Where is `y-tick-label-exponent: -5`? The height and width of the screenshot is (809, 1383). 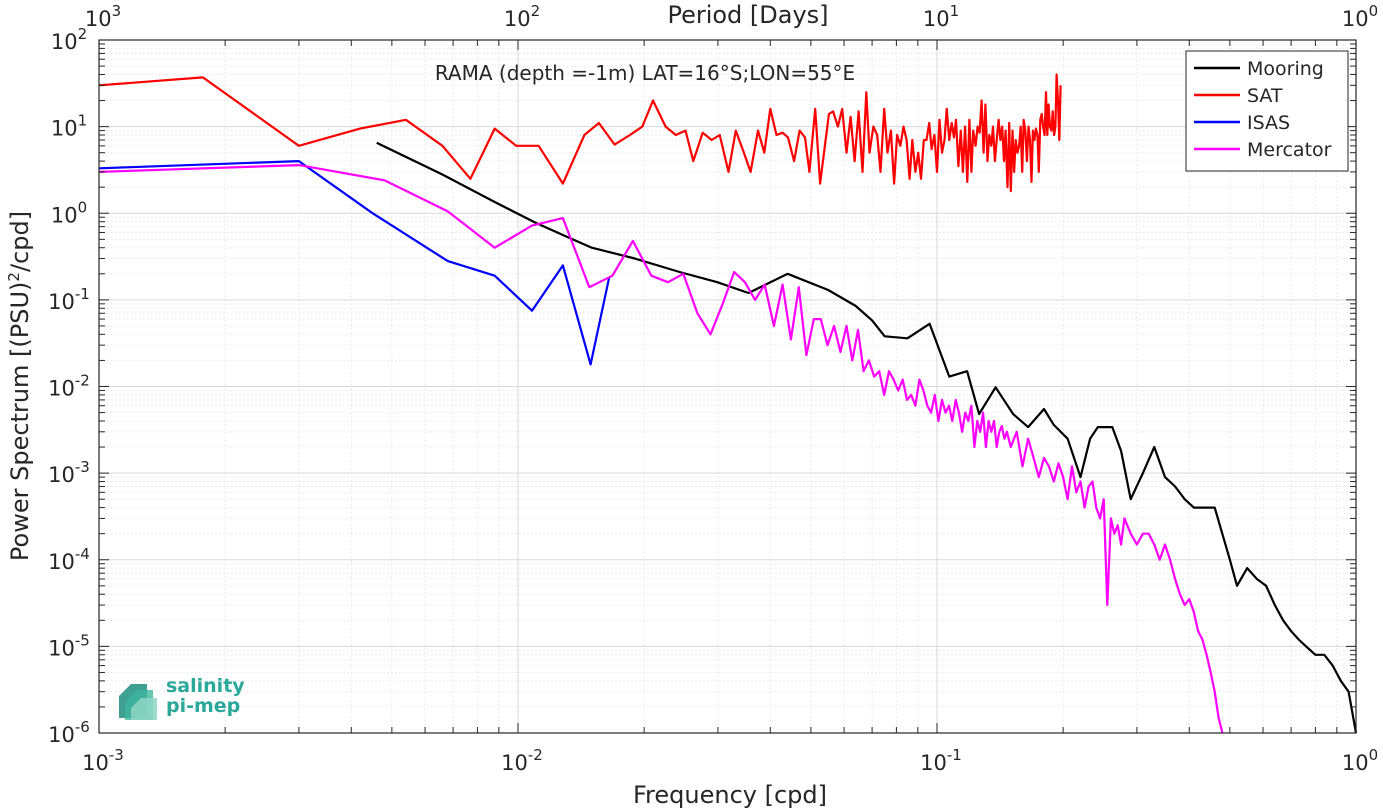
y-tick-label-exponent: -5 is located at coordinates (82, 640).